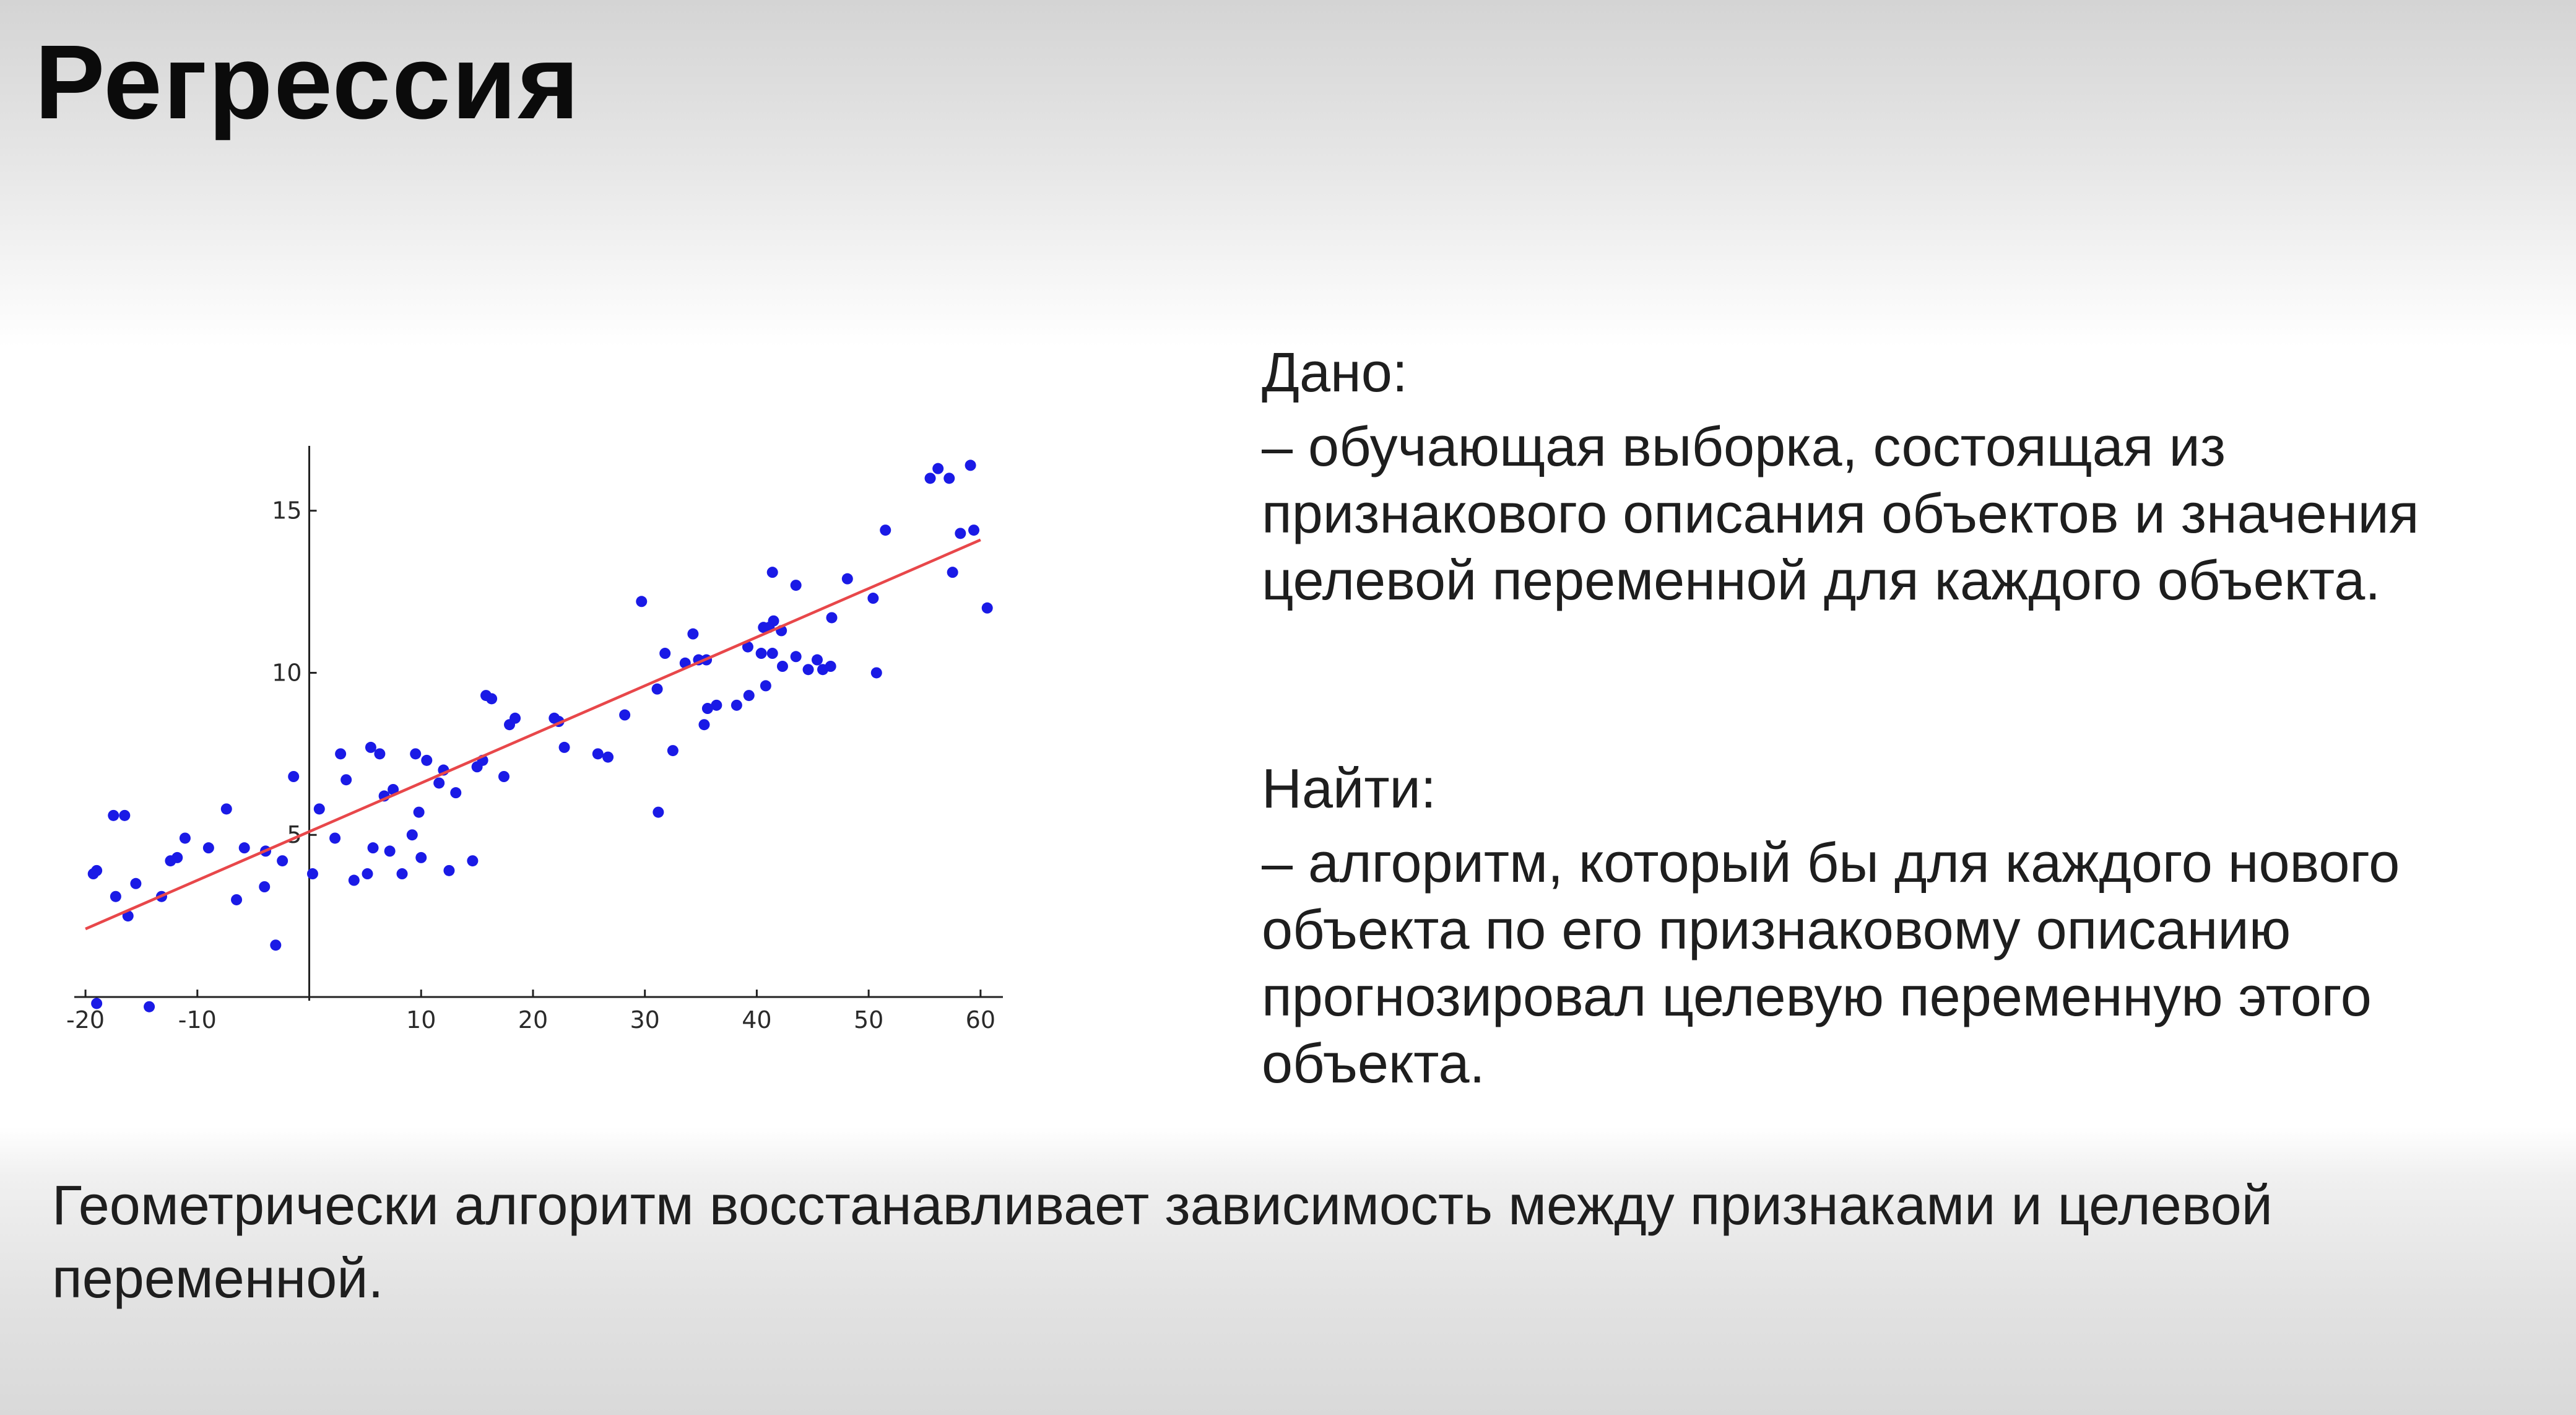 The height and width of the screenshot is (1415, 2576). I want to click on x-tick-label: 60, so click(980, 1020).